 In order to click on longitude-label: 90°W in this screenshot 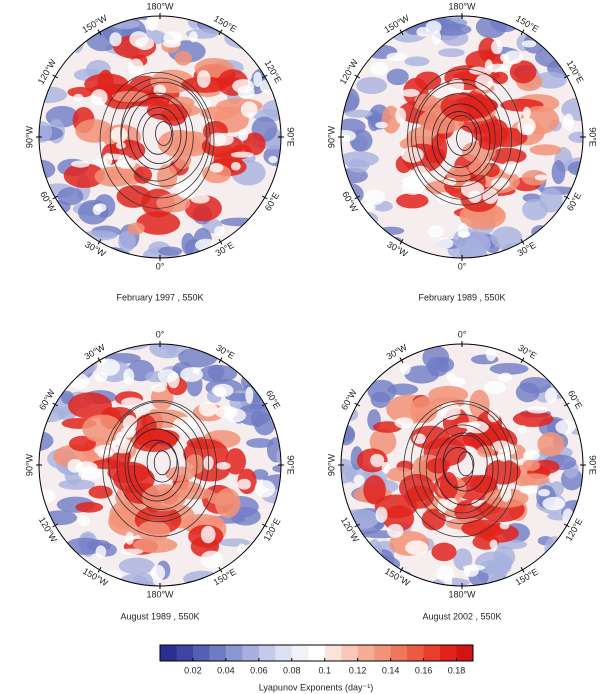, I will do `click(331, 136)`.